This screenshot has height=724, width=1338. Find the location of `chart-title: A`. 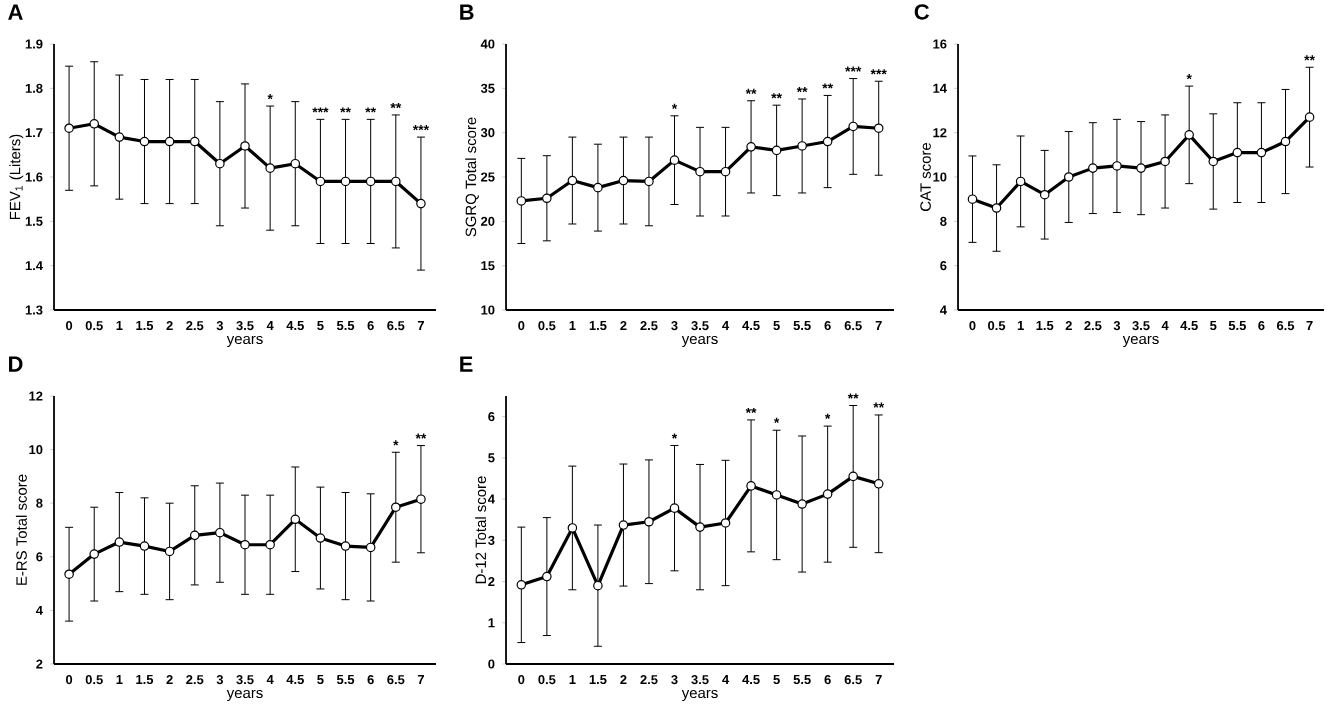

chart-title: A is located at coordinates (15, 12).